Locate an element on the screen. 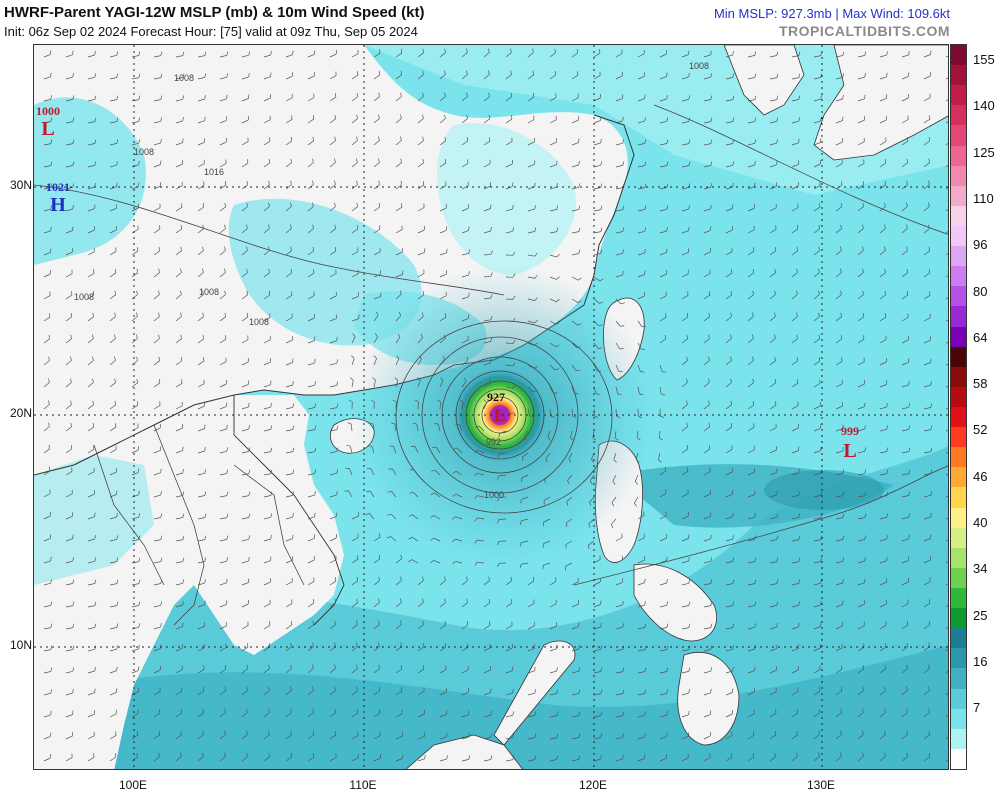 The image size is (1003, 800). colorbar-tick-label: 64 is located at coordinates (980, 337).